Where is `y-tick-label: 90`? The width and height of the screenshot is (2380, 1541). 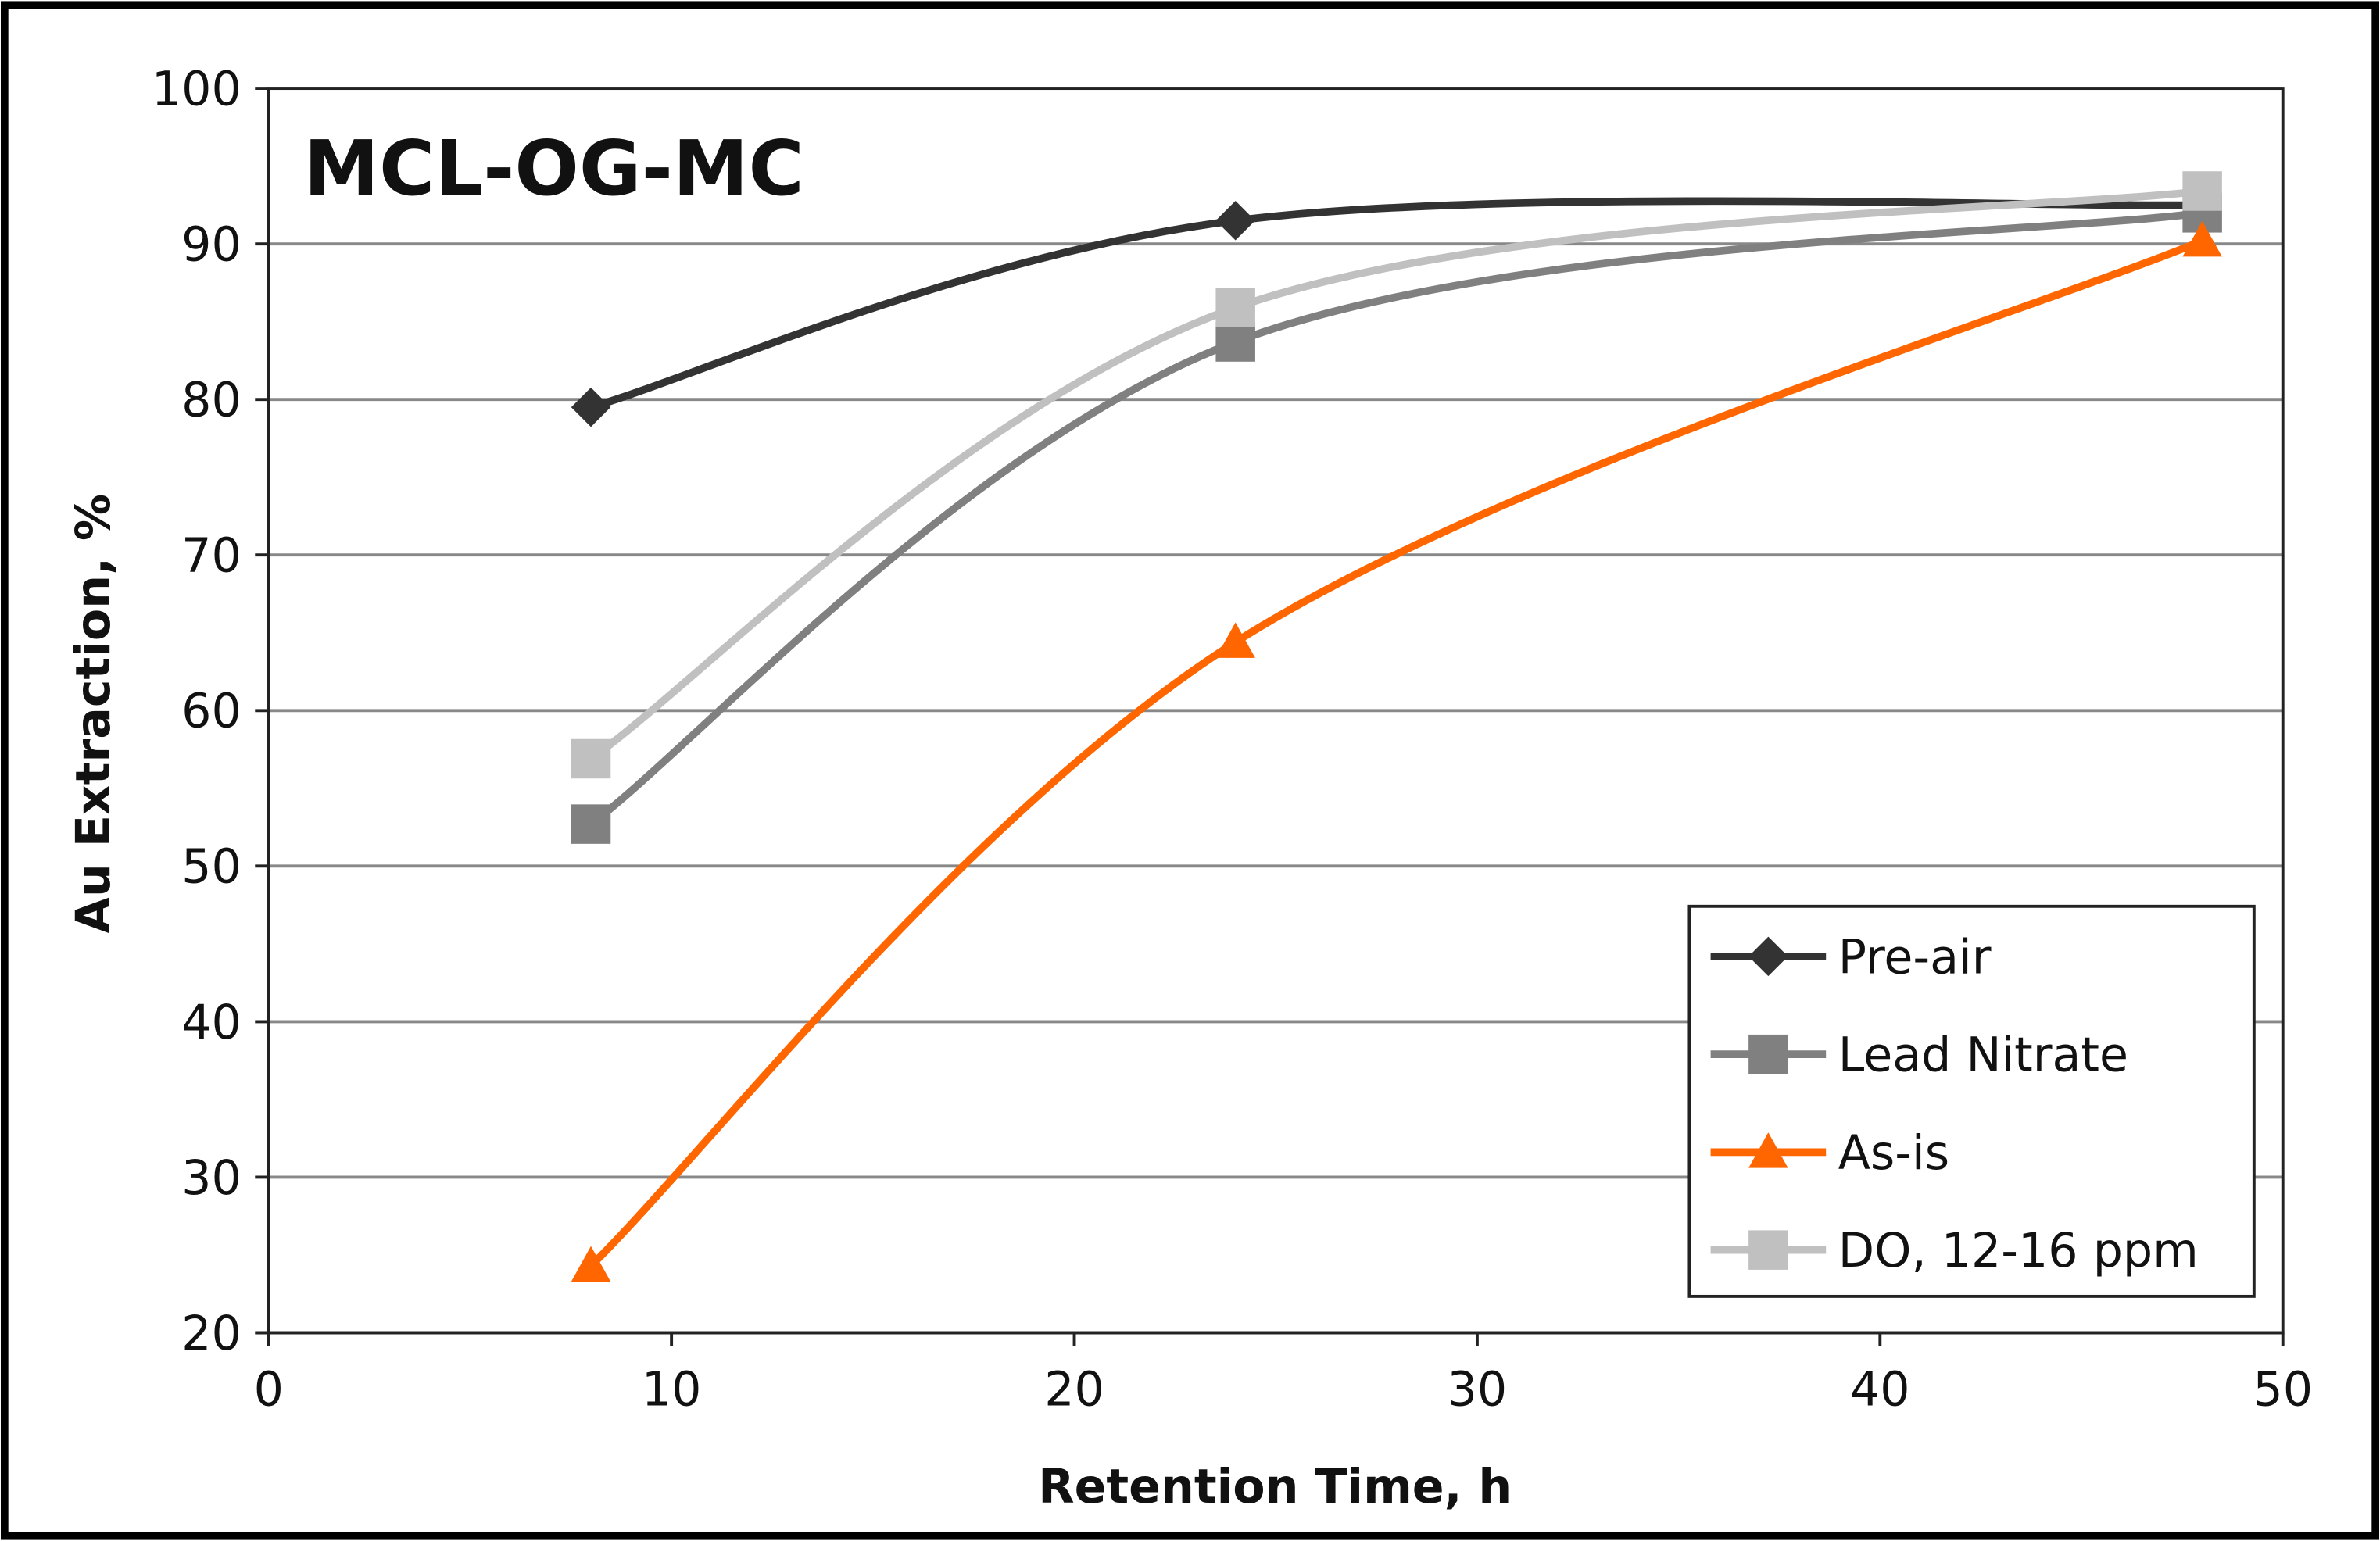 y-tick-label: 90 is located at coordinates (211, 245).